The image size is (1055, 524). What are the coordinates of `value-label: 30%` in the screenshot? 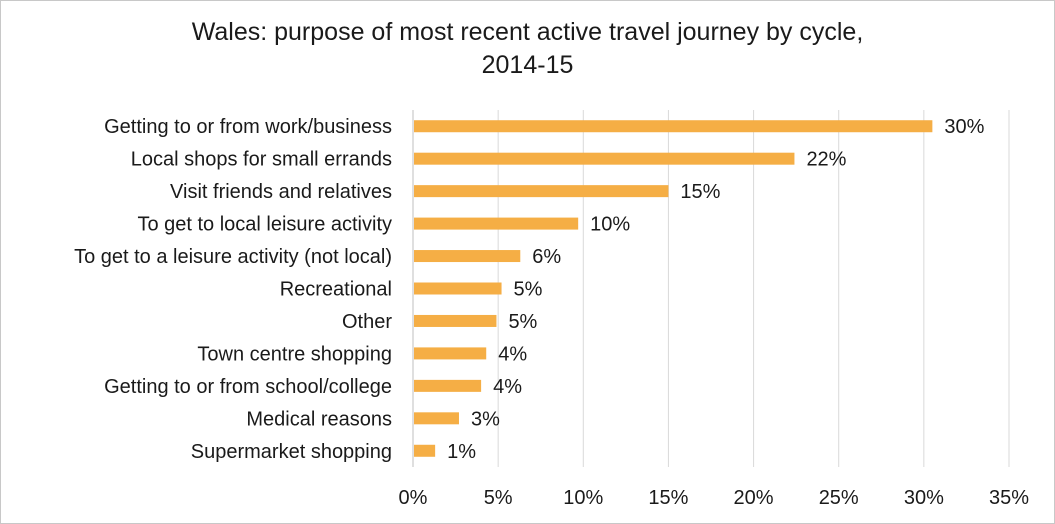 It's located at (964, 127).